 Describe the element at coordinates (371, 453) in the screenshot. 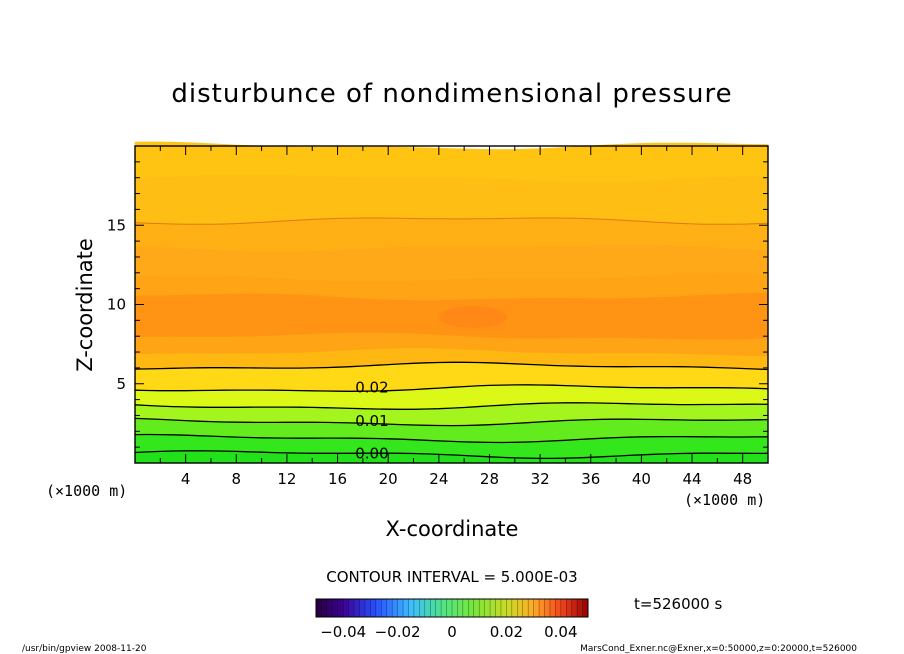

I see `contour-label-2: 0.00` at that location.